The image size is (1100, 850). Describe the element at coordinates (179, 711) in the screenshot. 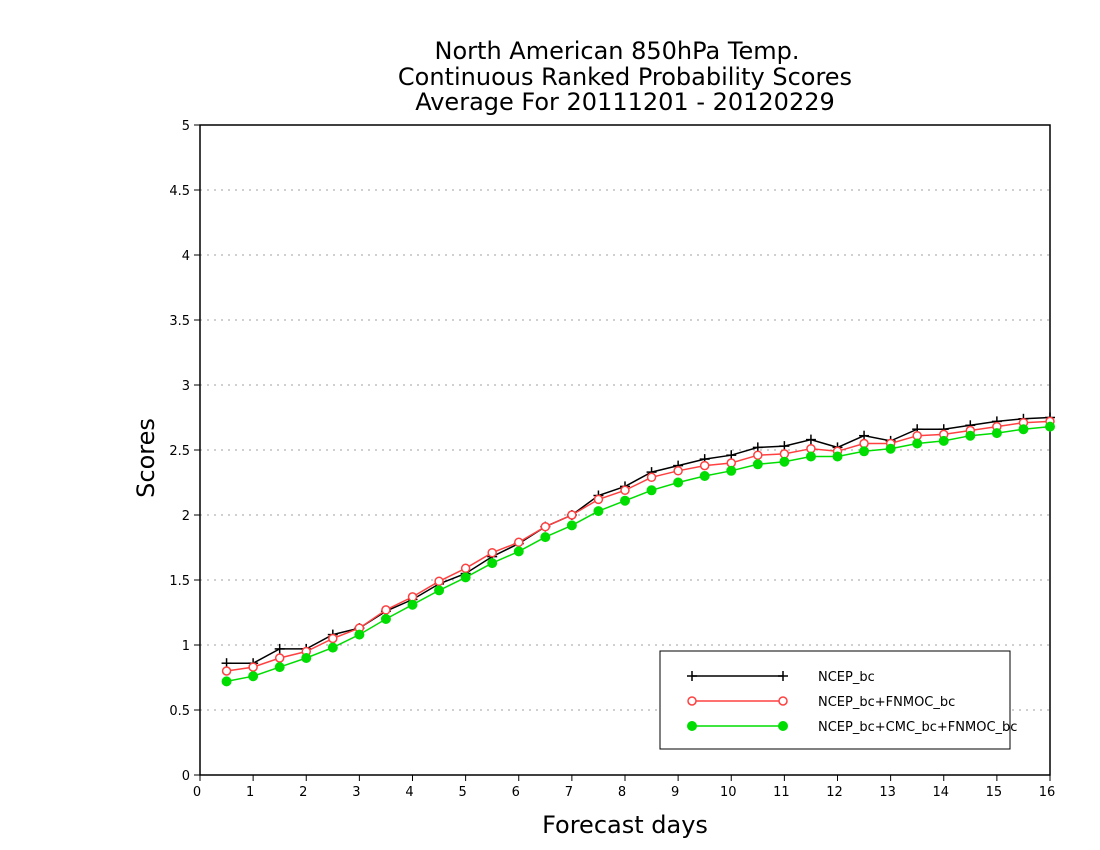

I see `y-tick-label: 0.5` at that location.